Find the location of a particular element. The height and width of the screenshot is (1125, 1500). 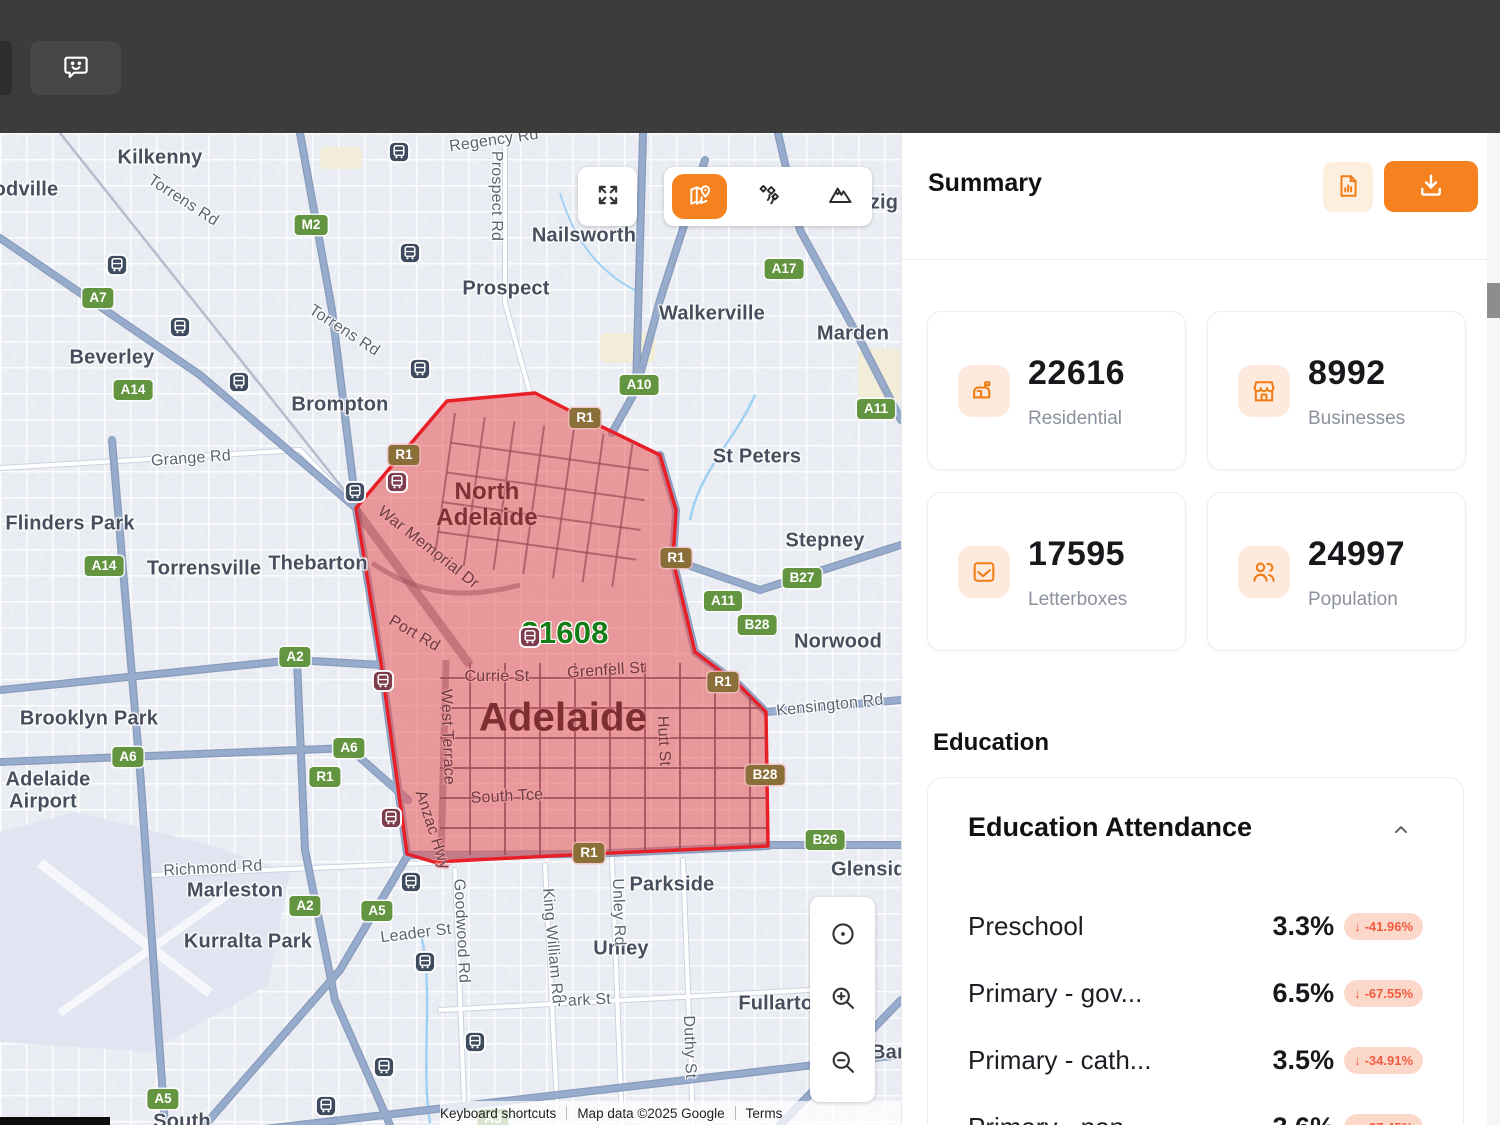

map-label-torrensville: Torrensville is located at coordinates (204, 568).